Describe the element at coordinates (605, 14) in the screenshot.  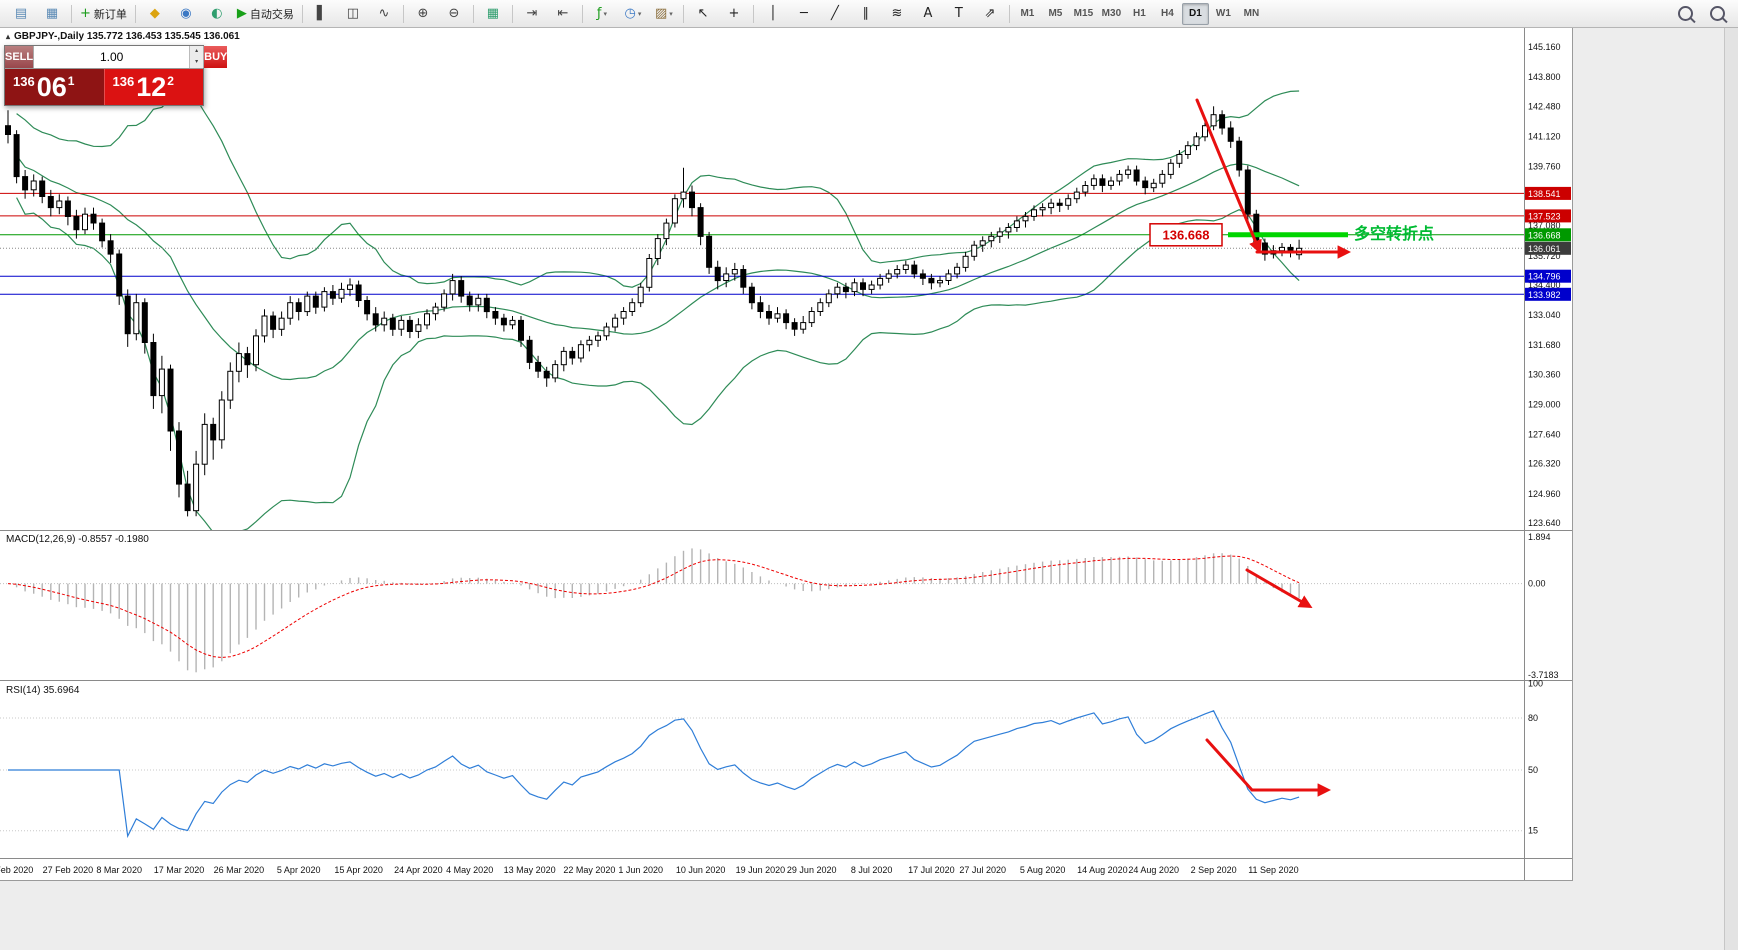
I see `indicators-icon-dropdown: ▾` at that location.